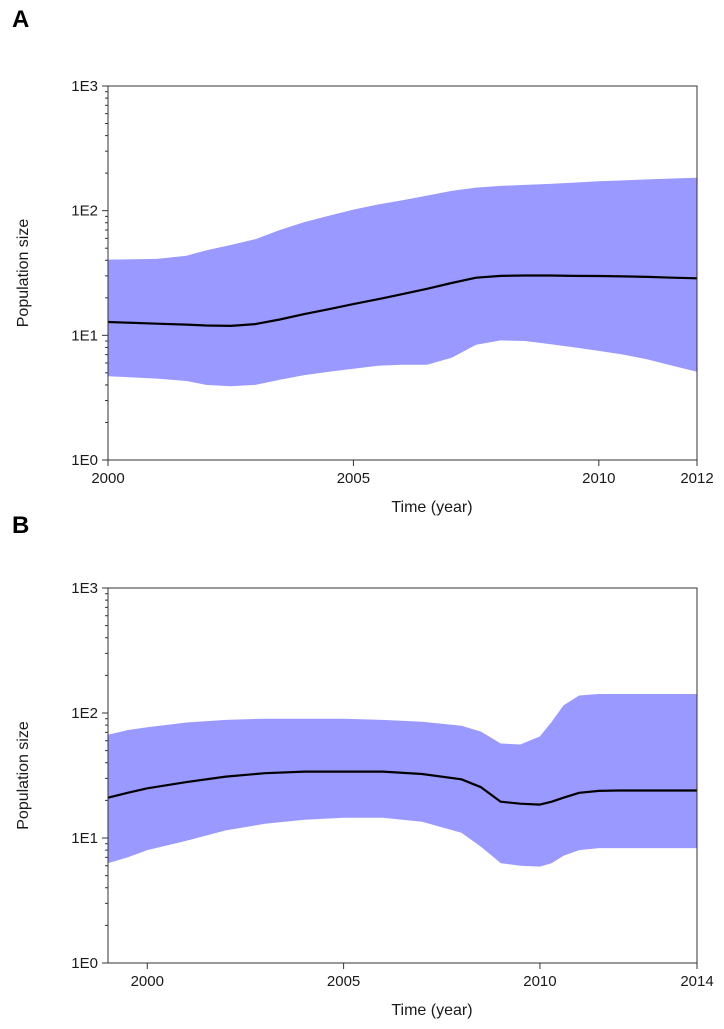  What do you see at coordinates (353, 478) in the screenshot?
I see `x-tick-label-a: 2005` at bounding box center [353, 478].